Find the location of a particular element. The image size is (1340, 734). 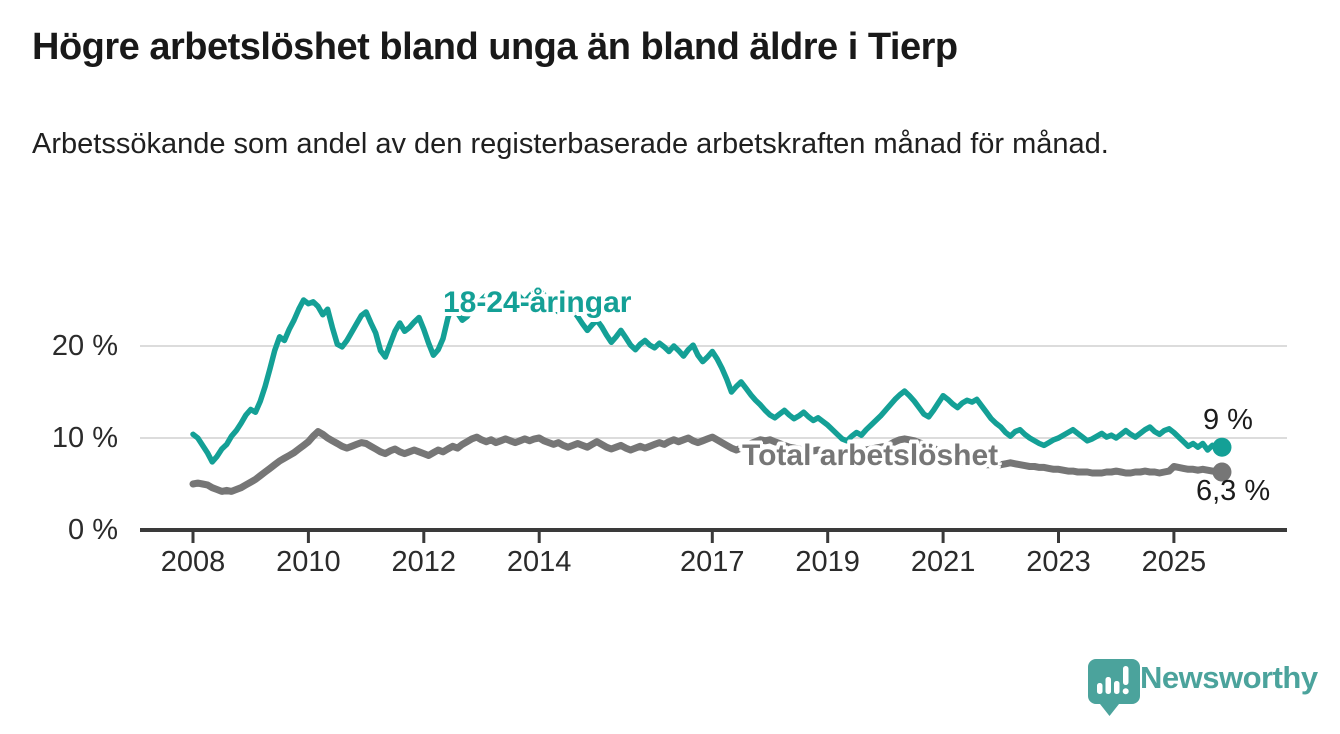

end-value-label-total: 6,3 % is located at coordinates (1233, 491).